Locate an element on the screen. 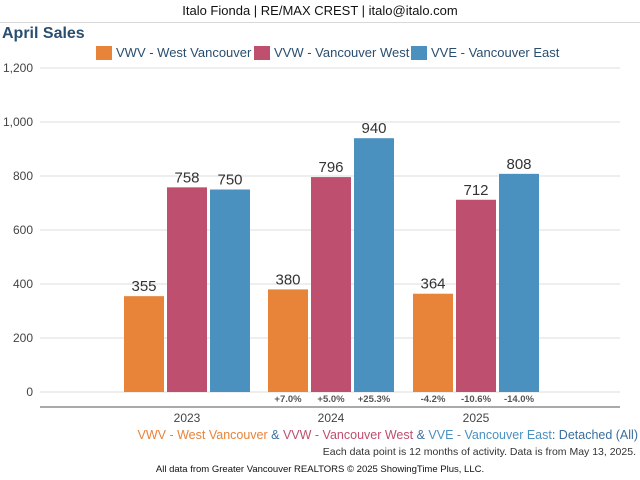 The image size is (640, 480). bar-vwv-2024 is located at coordinates (288, 340).